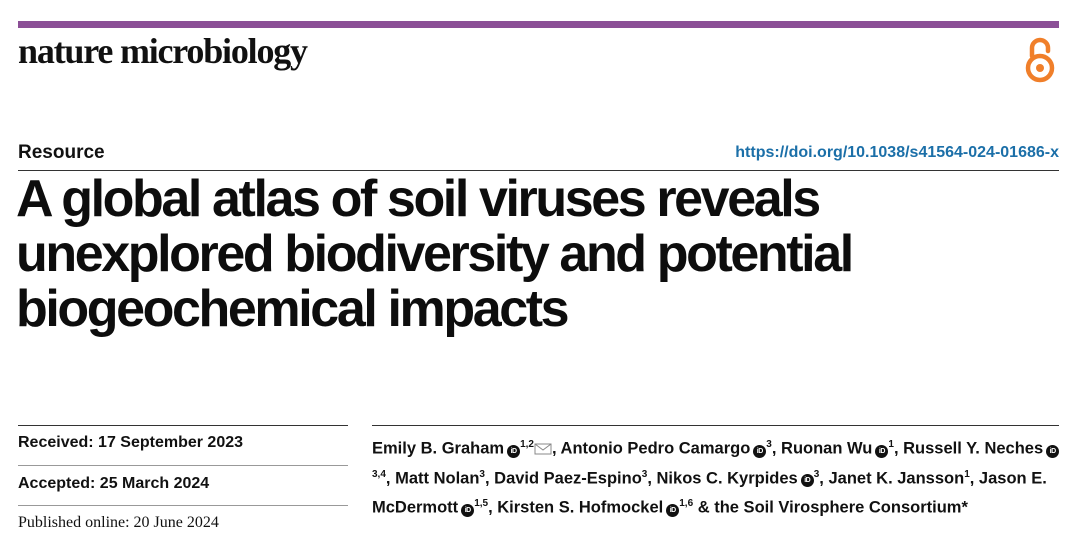  Describe the element at coordinates (527, 444) in the screenshot. I see `affiliation-superscript: 1,2` at that location.